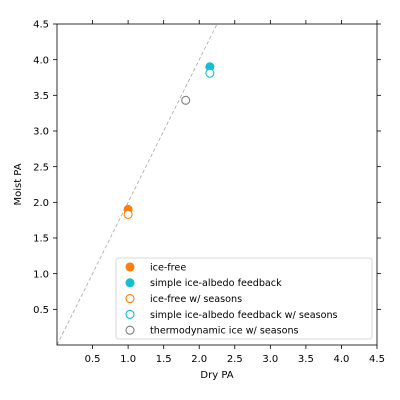 This screenshot has width=400, height=400. I want to click on x-tick-label: 3.5, so click(306, 359).